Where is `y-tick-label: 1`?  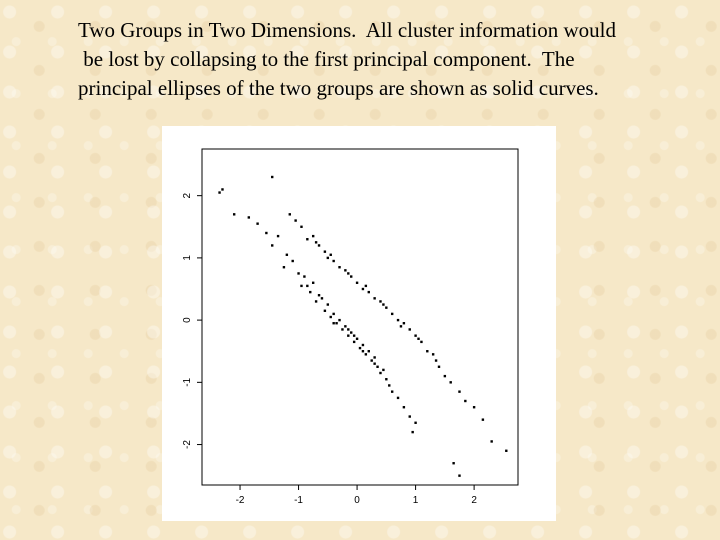
y-tick-label: 1 is located at coordinates (187, 258).